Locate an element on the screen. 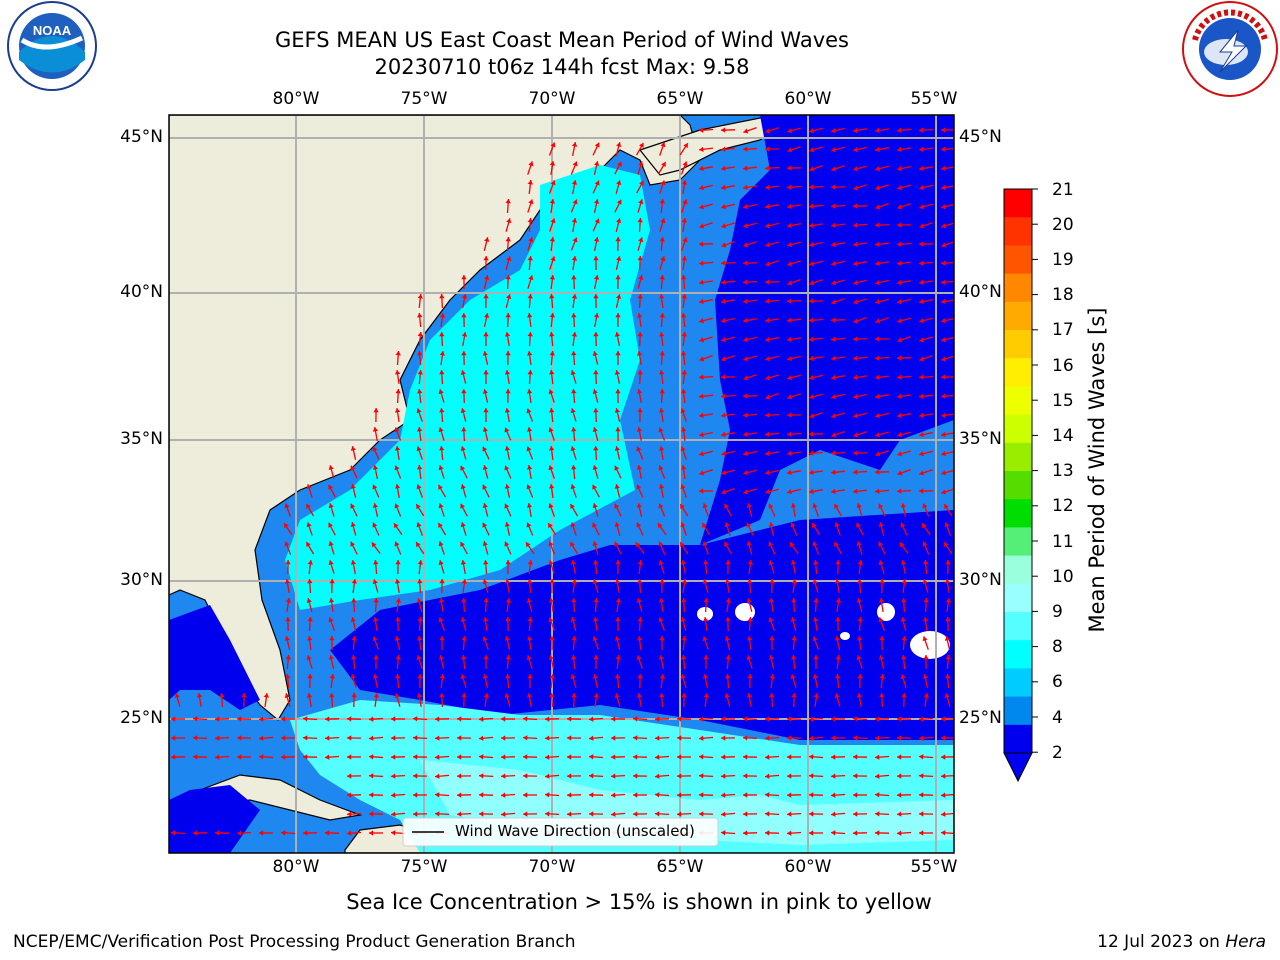 Image resolution: width=1280 pixels, height=960 pixels. lat-tick-left: 45°N is located at coordinates (141, 137).